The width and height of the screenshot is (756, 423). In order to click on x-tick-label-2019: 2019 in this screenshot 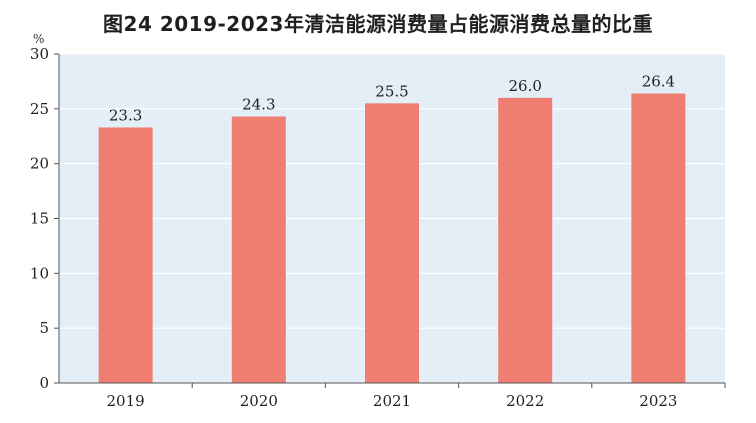, I will do `click(126, 401)`.